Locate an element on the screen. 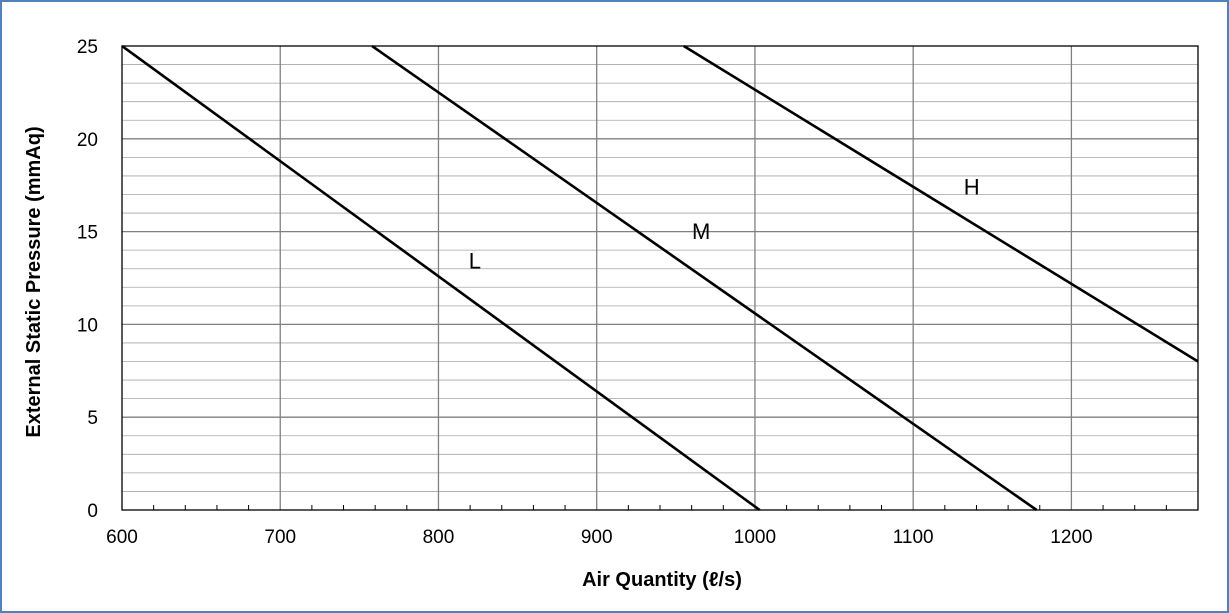 The width and height of the screenshot is (1229, 613). x-tick-label: 600 is located at coordinates (122, 537).